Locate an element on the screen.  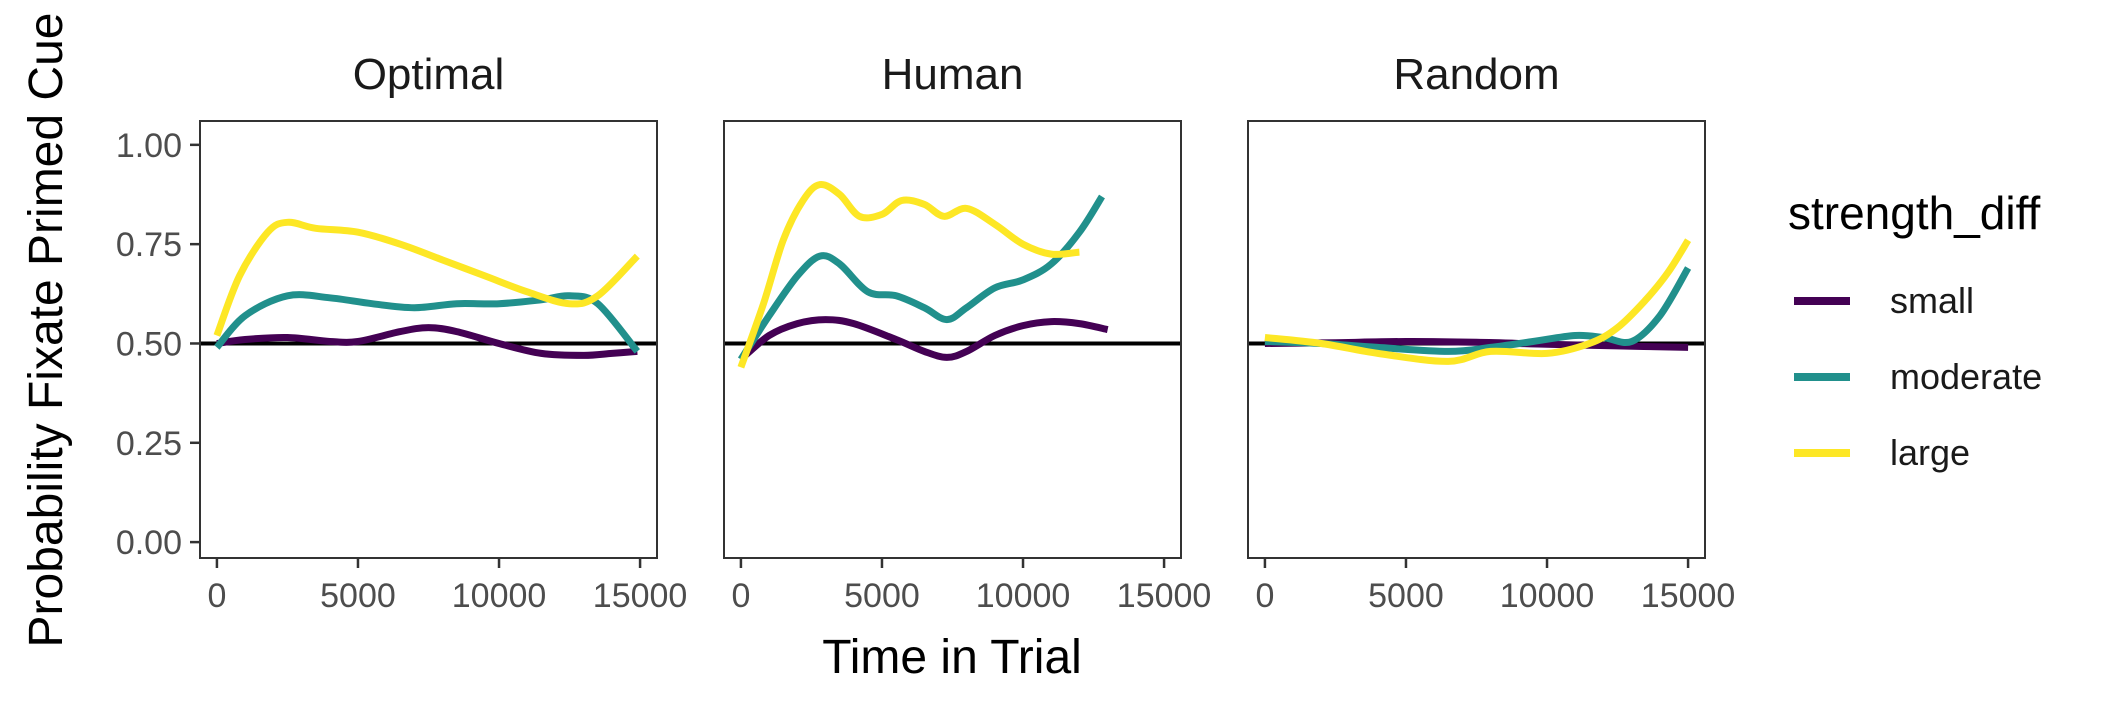
x-axis-title: Time in Trial is located at coordinates (952, 657).